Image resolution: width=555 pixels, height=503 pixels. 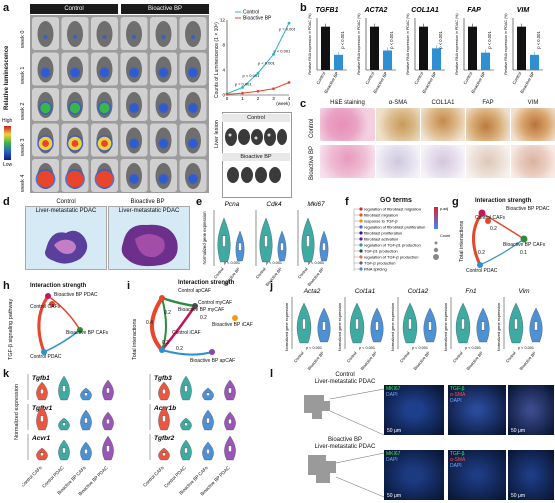 I want to click on l-tgfb-bp-b: 50 μm, so click(x=531, y=475).